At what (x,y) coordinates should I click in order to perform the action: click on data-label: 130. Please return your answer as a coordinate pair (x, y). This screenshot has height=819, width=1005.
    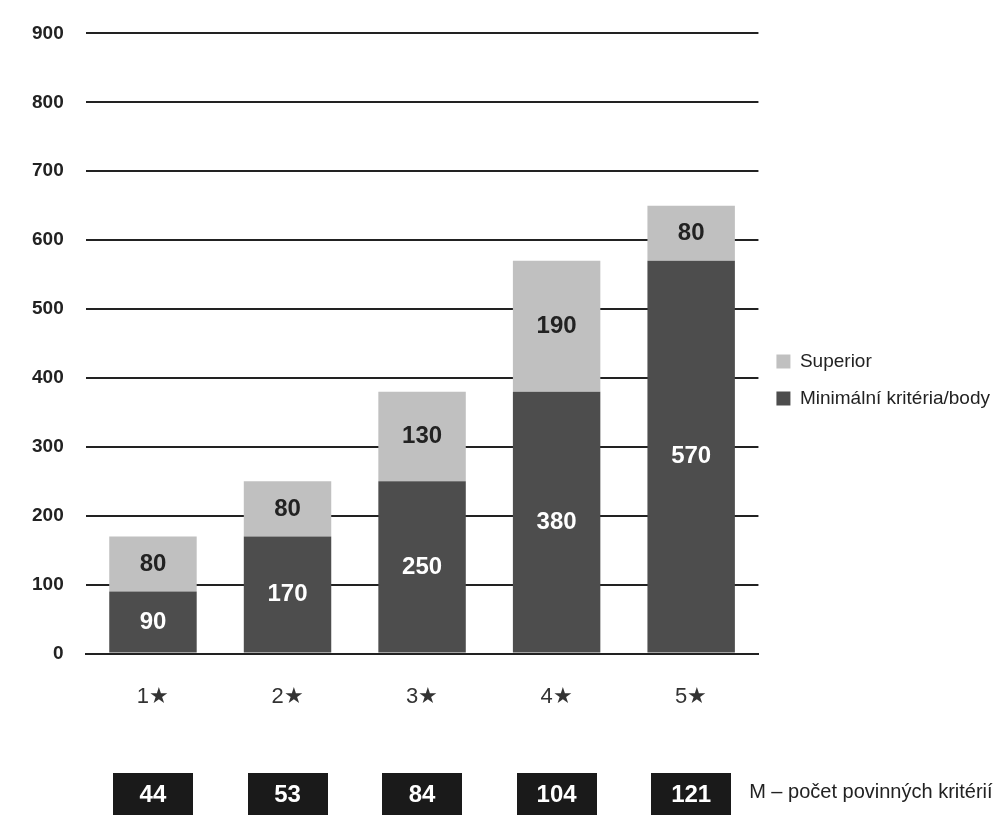
    Looking at the image, I should click on (422, 435).